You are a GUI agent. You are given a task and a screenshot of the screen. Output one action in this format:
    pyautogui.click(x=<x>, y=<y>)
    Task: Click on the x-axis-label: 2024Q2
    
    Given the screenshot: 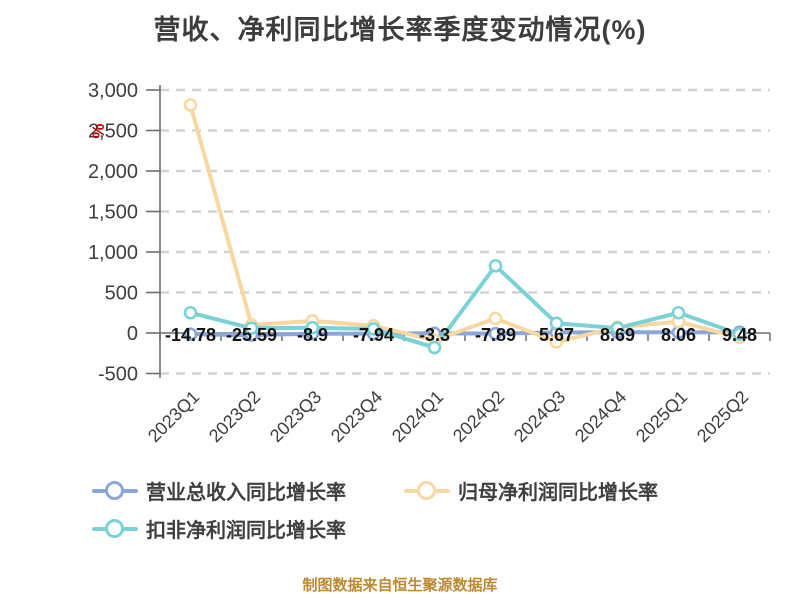 What is the action you would take?
    pyautogui.click(x=478, y=416)
    